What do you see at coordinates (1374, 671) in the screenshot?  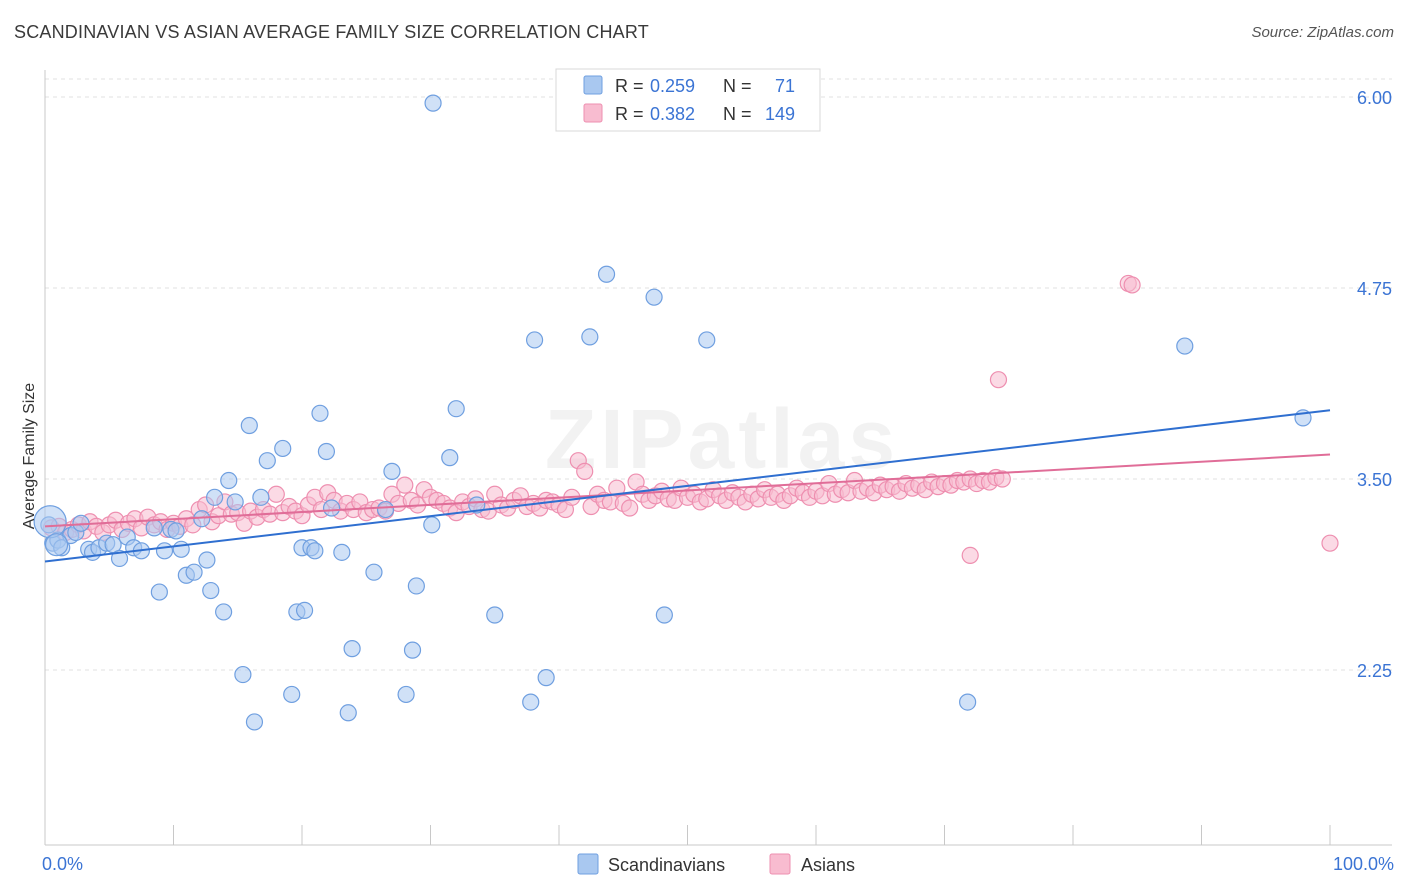 I see `y-tick-label: 2.25` at bounding box center [1374, 671].